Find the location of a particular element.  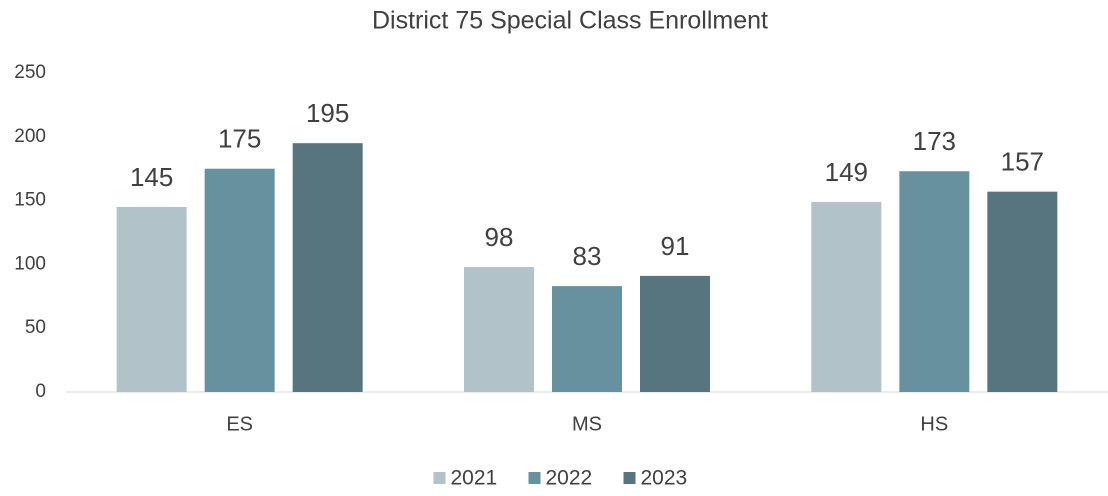

legend-label: 2022 is located at coordinates (569, 478).